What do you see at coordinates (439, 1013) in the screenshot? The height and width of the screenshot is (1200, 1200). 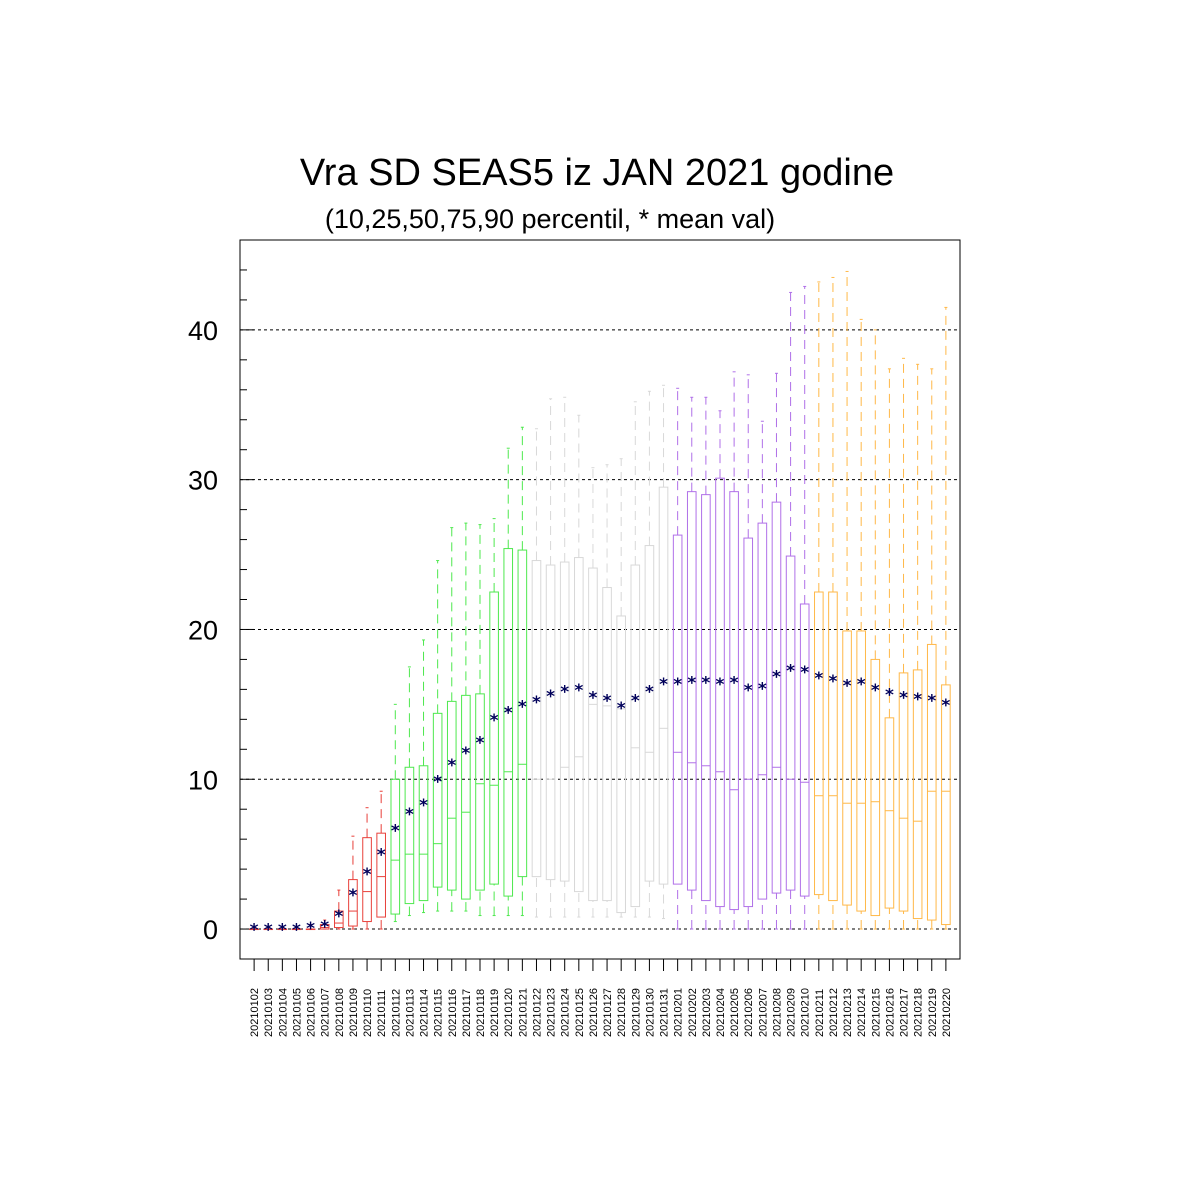 I see `x-tick-label: 20210115` at bounding box center [439, 1013].